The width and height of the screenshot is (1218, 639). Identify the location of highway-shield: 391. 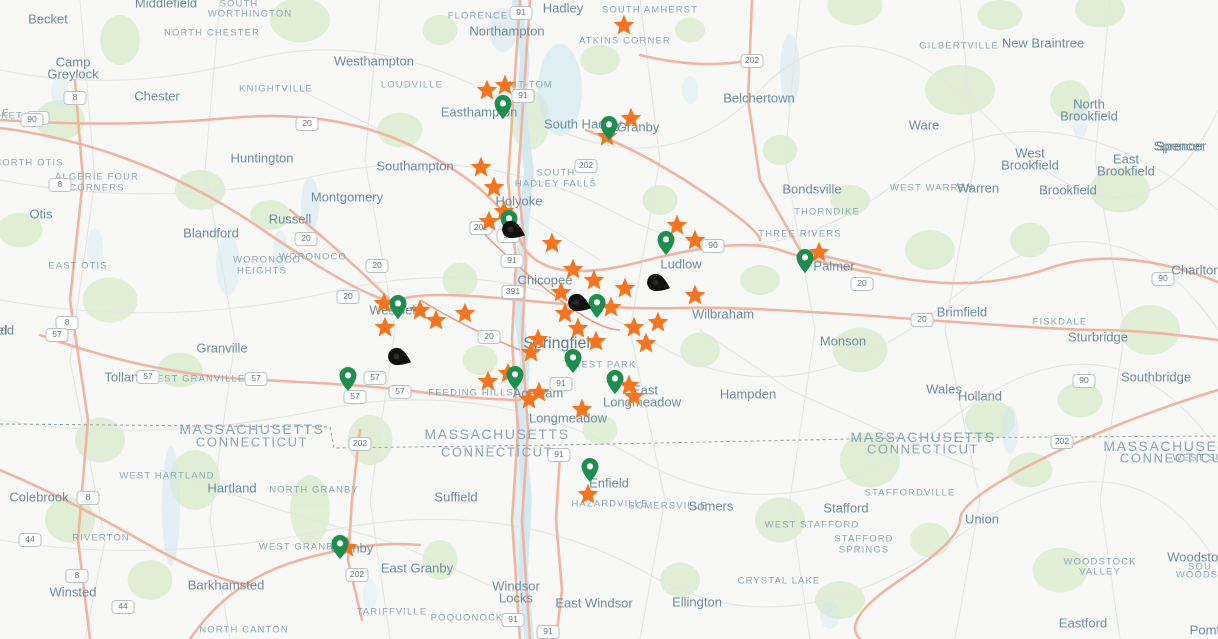
(513, 292).